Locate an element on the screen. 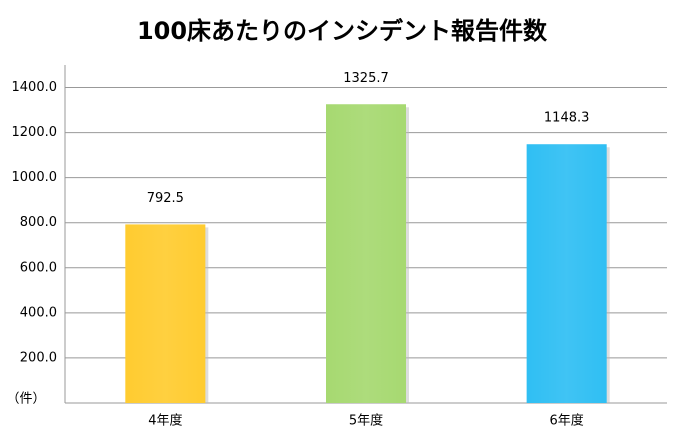 This screenshot has width=684, height=442. value-label: 792.5 is located at coordinates (165, 198).